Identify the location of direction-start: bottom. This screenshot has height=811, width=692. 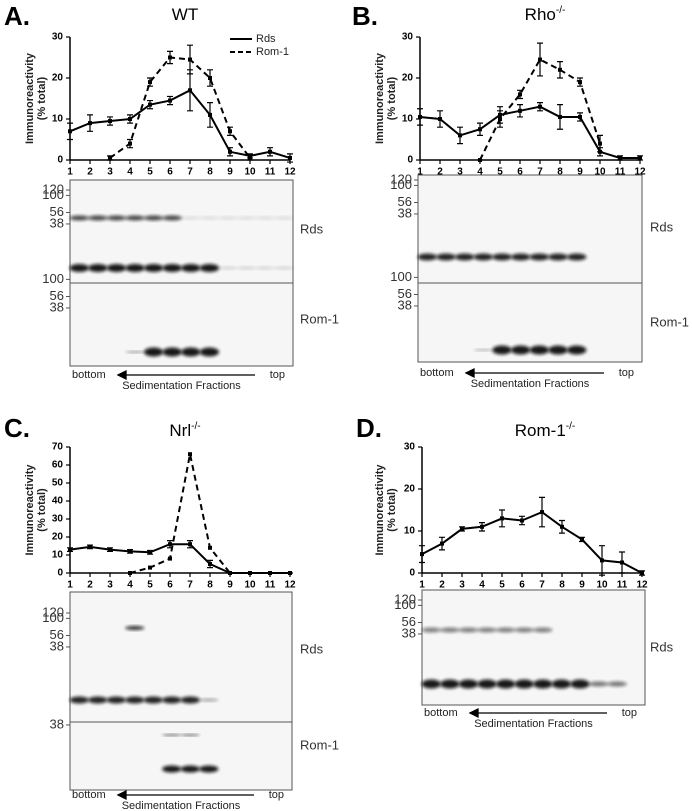
(89, 375).